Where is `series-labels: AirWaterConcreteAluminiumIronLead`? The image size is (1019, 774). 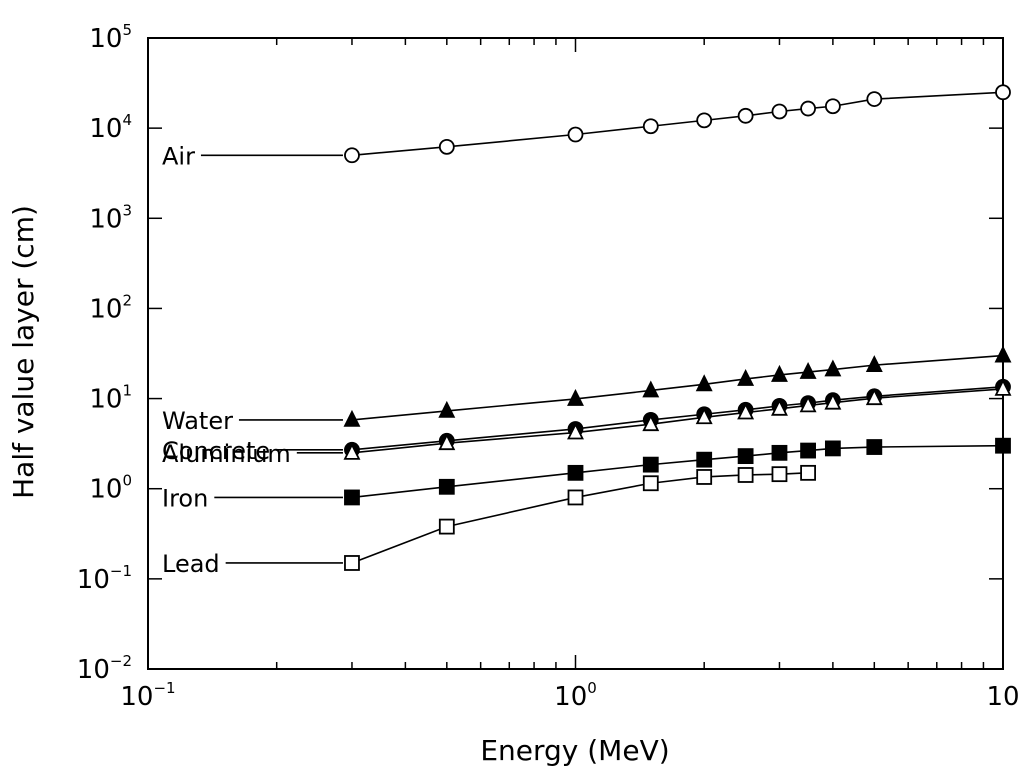 series-labels: AirWaterConcreteAluminiumIronLead is located at coordinates (252, 360).